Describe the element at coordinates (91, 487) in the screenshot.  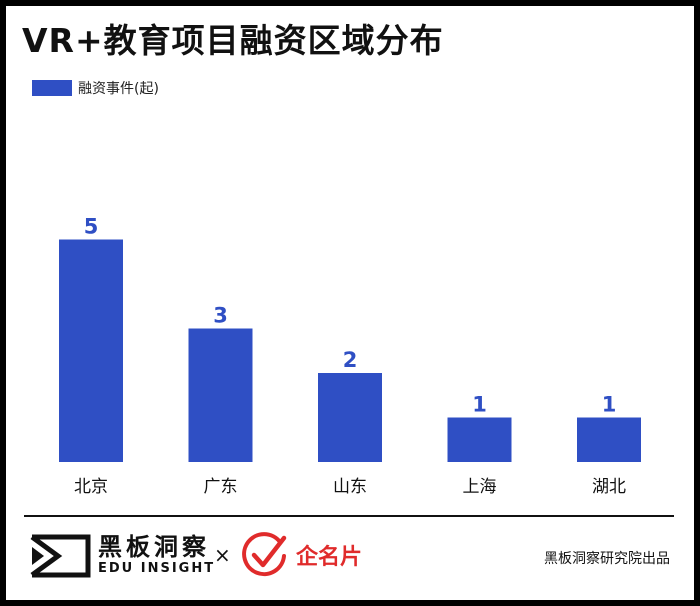
I see `category-label-0: 北京` at that location.